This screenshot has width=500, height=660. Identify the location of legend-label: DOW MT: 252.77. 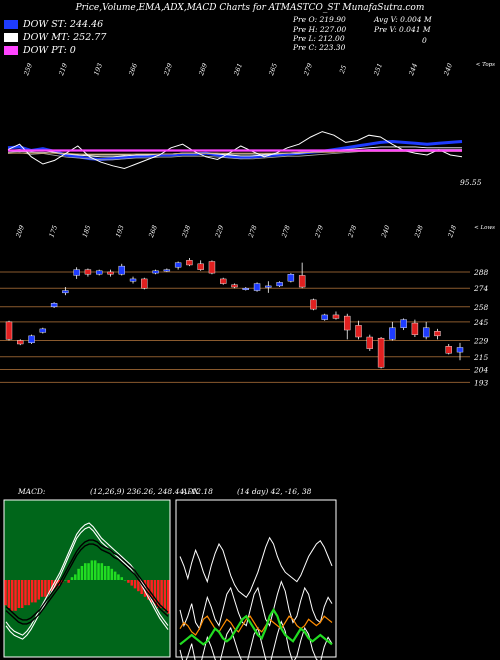
(65, 37).